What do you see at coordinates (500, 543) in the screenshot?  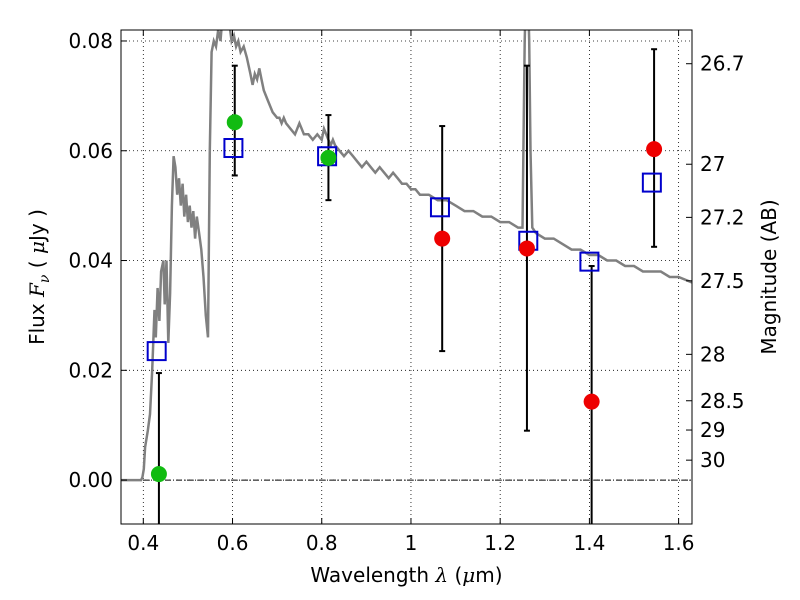 I see `x-tick-label: 1.2` at bounding box center [500, 543].